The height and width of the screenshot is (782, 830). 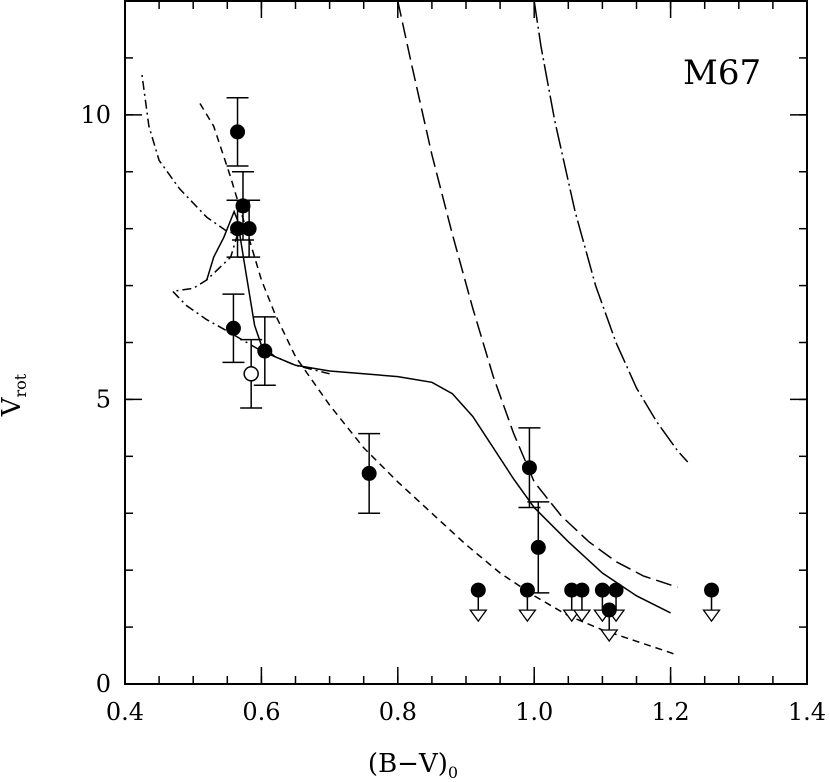 I want to click on y-axis-title-subscript: rot, so click(x=20, y=385).